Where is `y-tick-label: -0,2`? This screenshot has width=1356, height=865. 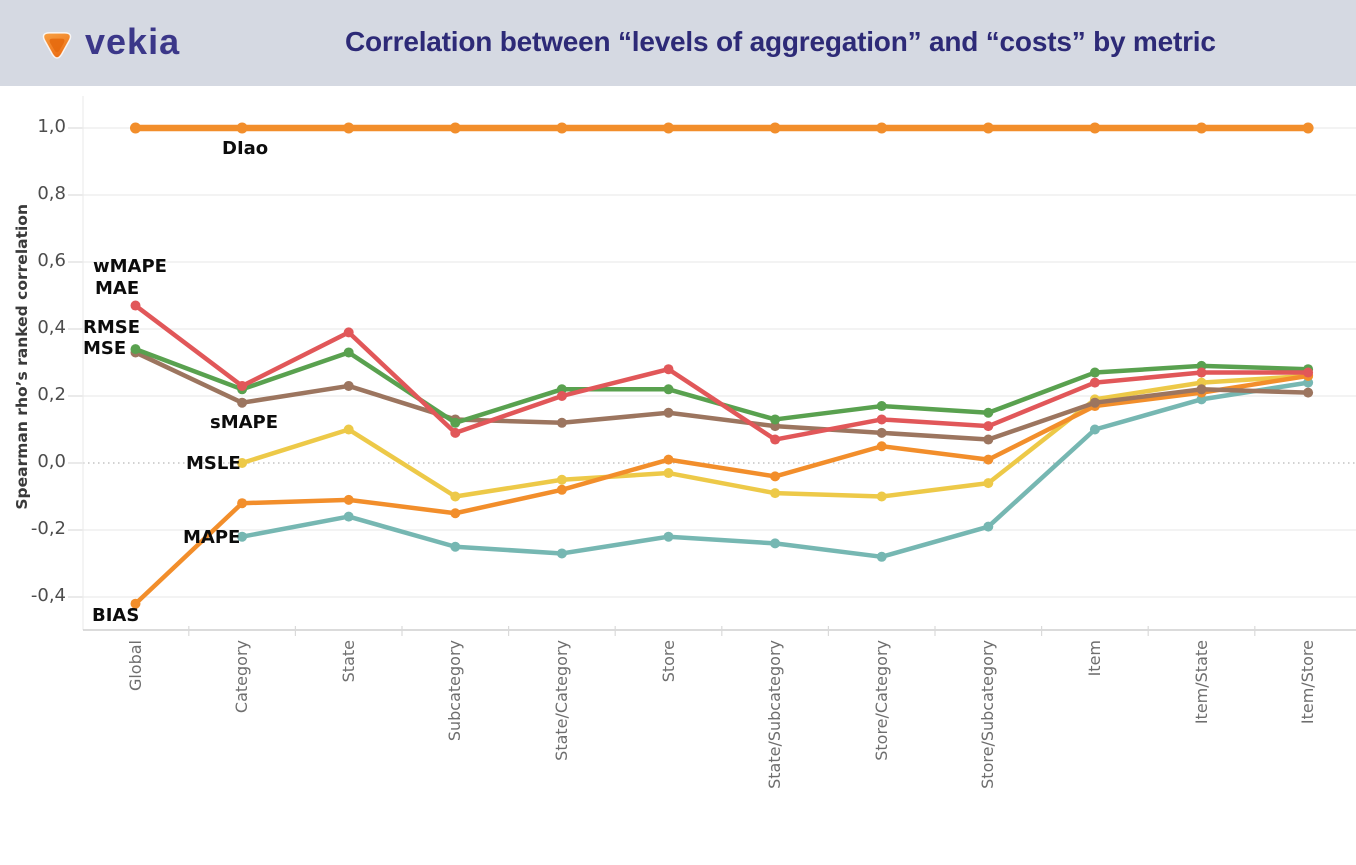 y-tick-label: -0,2 is located at coordinates (48, 528).